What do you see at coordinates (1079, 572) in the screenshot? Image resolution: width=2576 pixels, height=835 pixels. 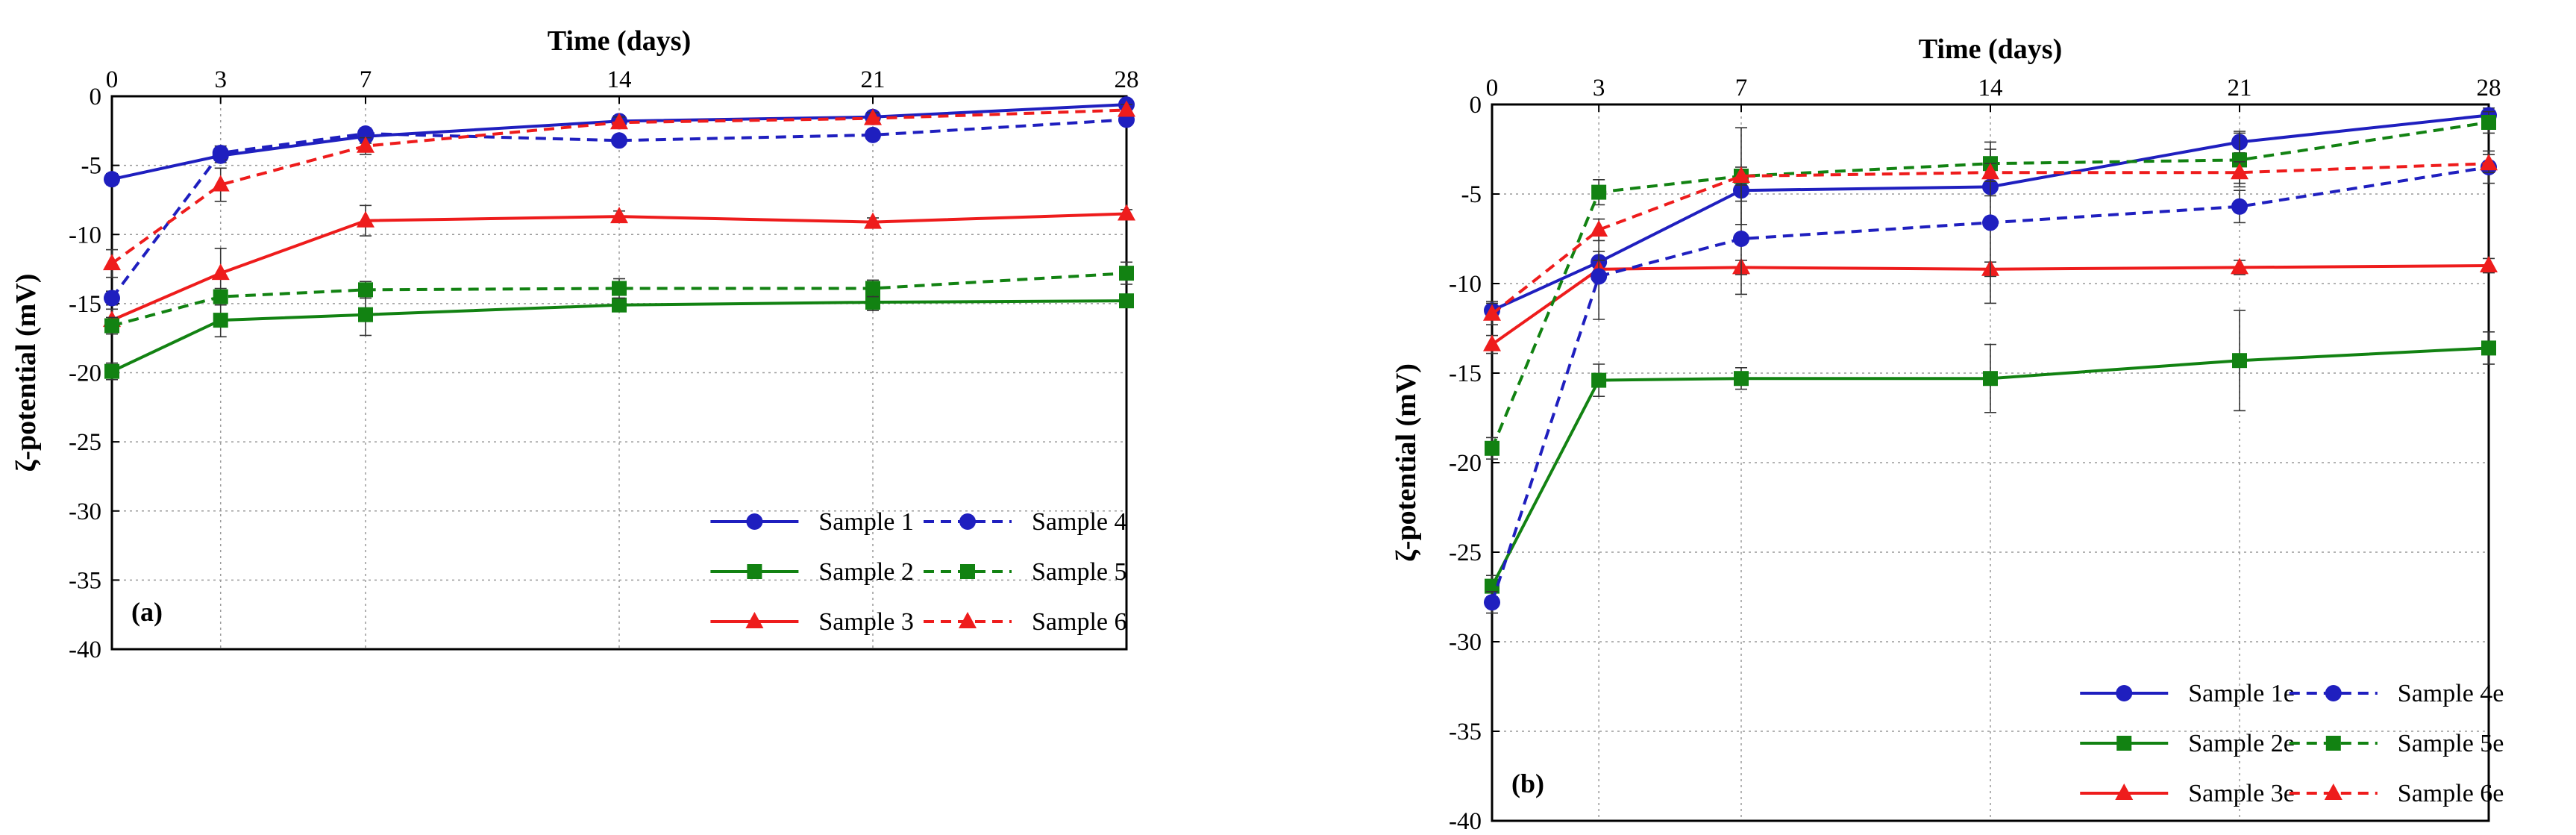 I see `legend-label: Sample 5` at bounding box center [1079, 572].